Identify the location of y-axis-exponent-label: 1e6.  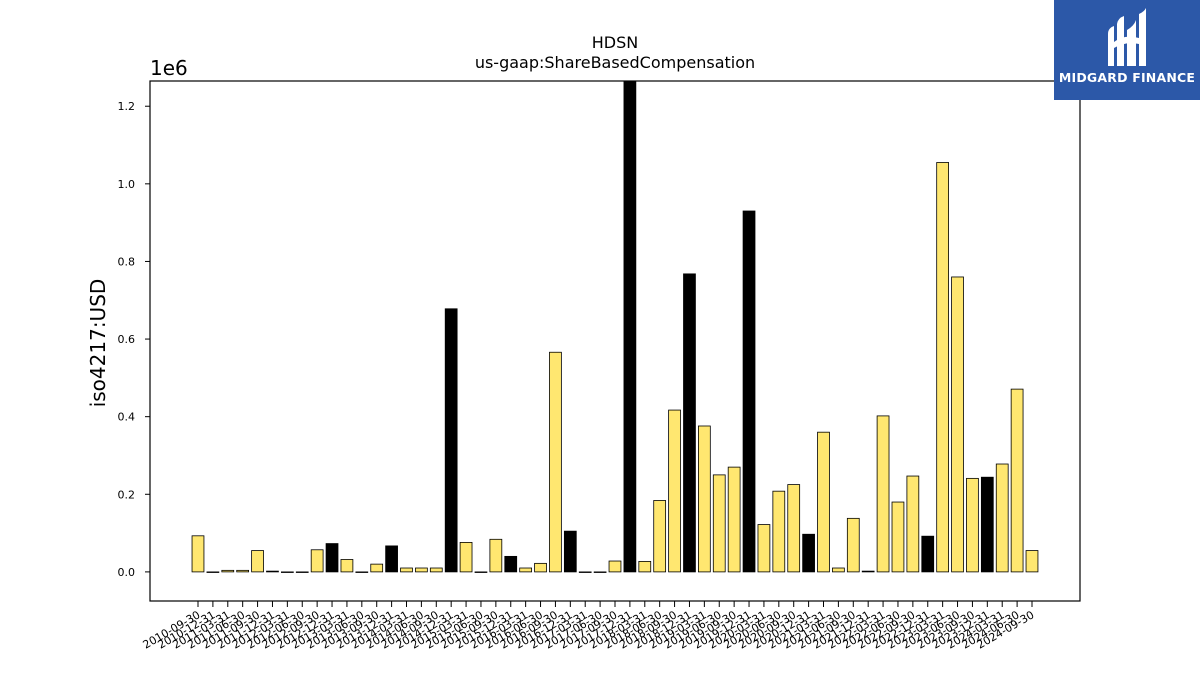
(169, 68).